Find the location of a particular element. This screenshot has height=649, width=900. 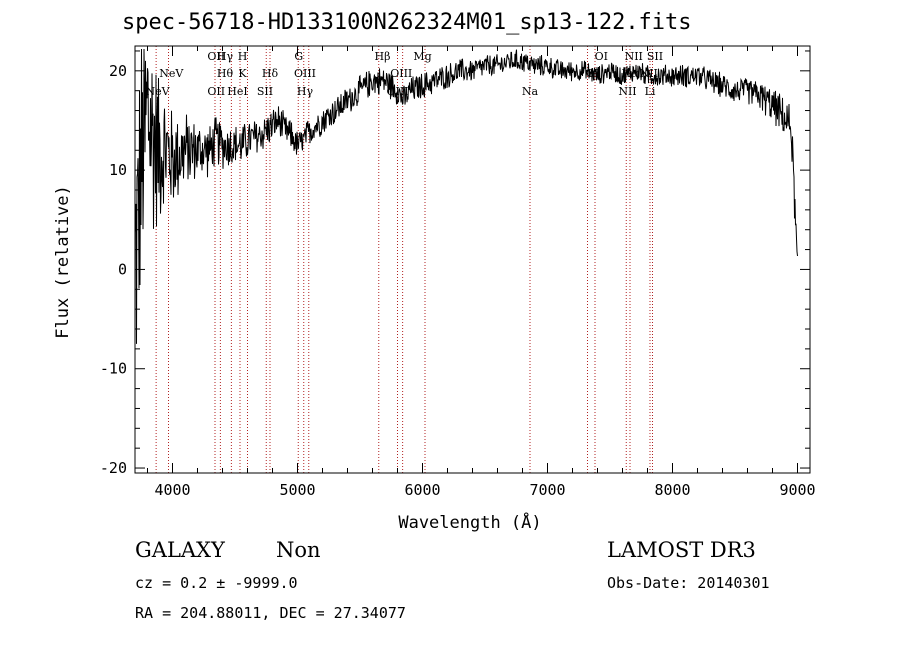

x-tick-label: 8000 is located at coordinates (672, 490).